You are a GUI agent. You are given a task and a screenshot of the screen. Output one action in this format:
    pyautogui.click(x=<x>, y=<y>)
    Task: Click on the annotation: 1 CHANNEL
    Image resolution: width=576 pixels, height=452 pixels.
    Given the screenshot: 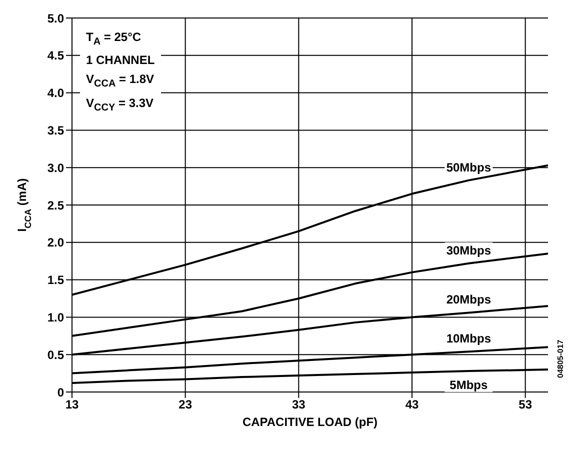 What is the action you would take?
    pyautogui.click(x=120, y=61)
    